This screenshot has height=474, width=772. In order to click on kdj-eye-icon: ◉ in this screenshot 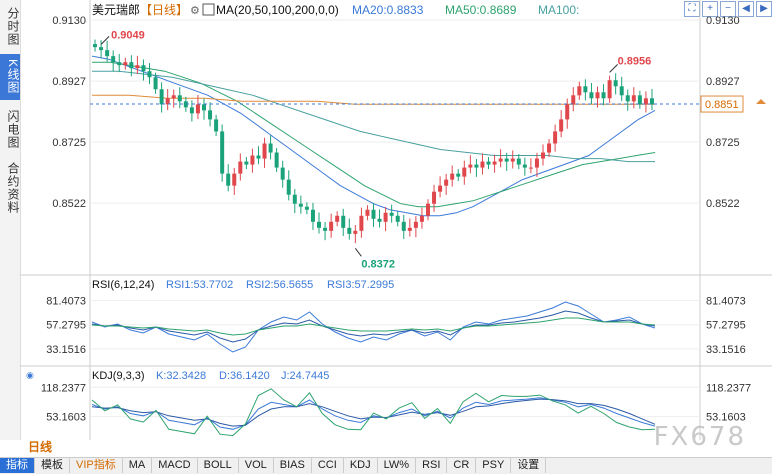, I will do `click(30, 375)`.